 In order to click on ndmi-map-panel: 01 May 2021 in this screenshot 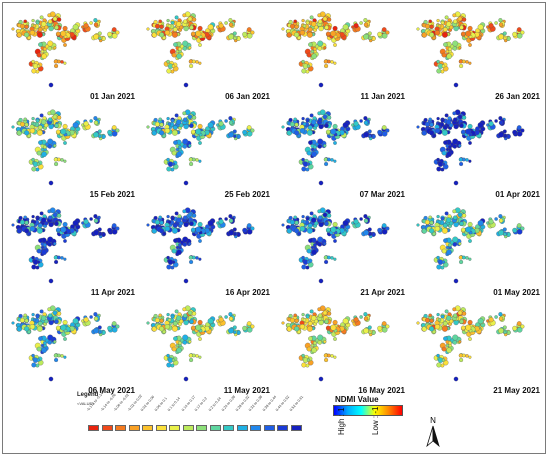, I will do `click(477, 251)`.